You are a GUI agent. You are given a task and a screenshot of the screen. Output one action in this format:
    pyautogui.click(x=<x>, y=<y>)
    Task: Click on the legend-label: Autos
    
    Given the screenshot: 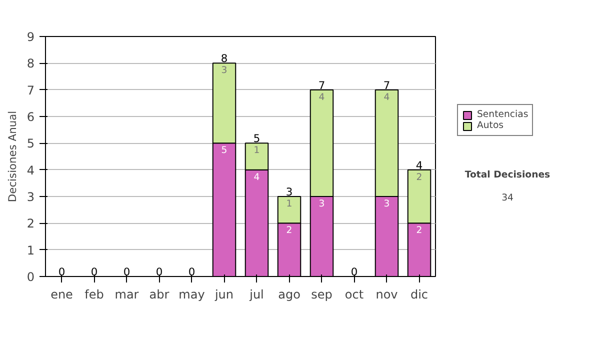 What is the action you would take?
    pyautogui.click(x=490, y=125)
    